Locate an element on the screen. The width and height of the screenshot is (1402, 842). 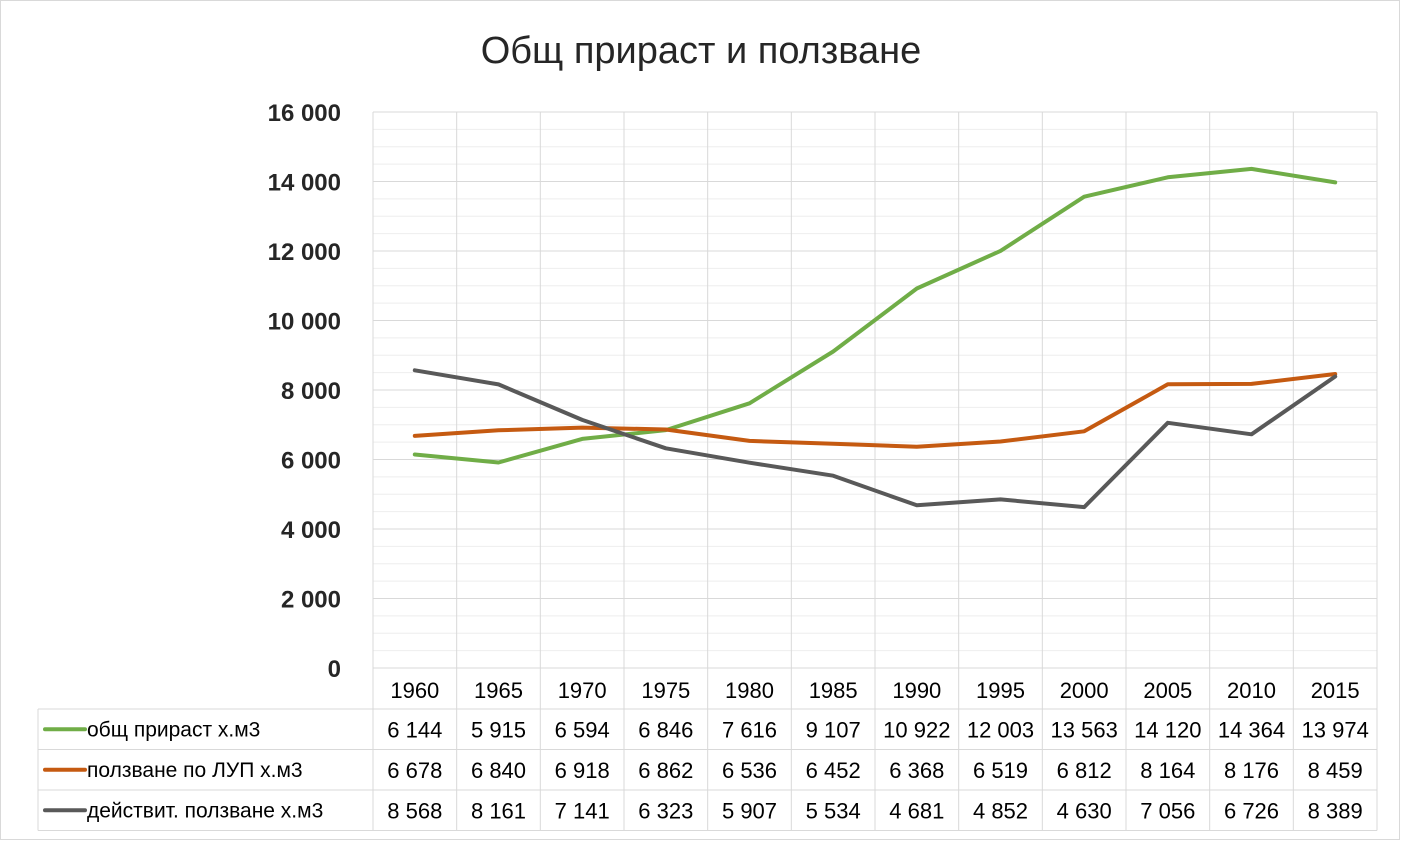
chart-title: Общ прираст и ползване is located at coordinates (701, 51).